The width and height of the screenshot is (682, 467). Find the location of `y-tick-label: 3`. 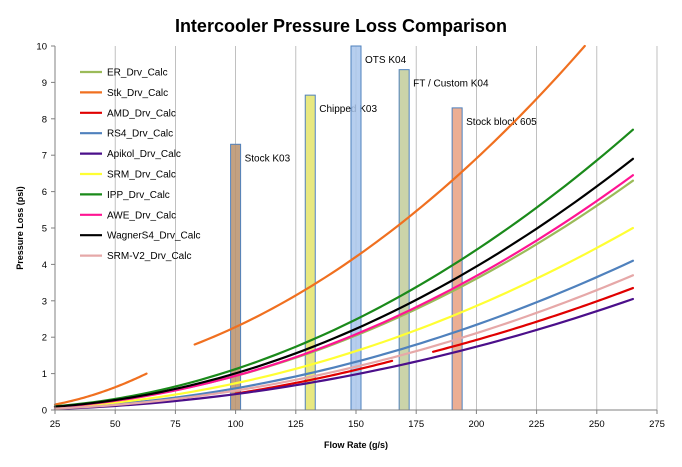

y-tick-label: 3 is located at coordinates (44, 301).